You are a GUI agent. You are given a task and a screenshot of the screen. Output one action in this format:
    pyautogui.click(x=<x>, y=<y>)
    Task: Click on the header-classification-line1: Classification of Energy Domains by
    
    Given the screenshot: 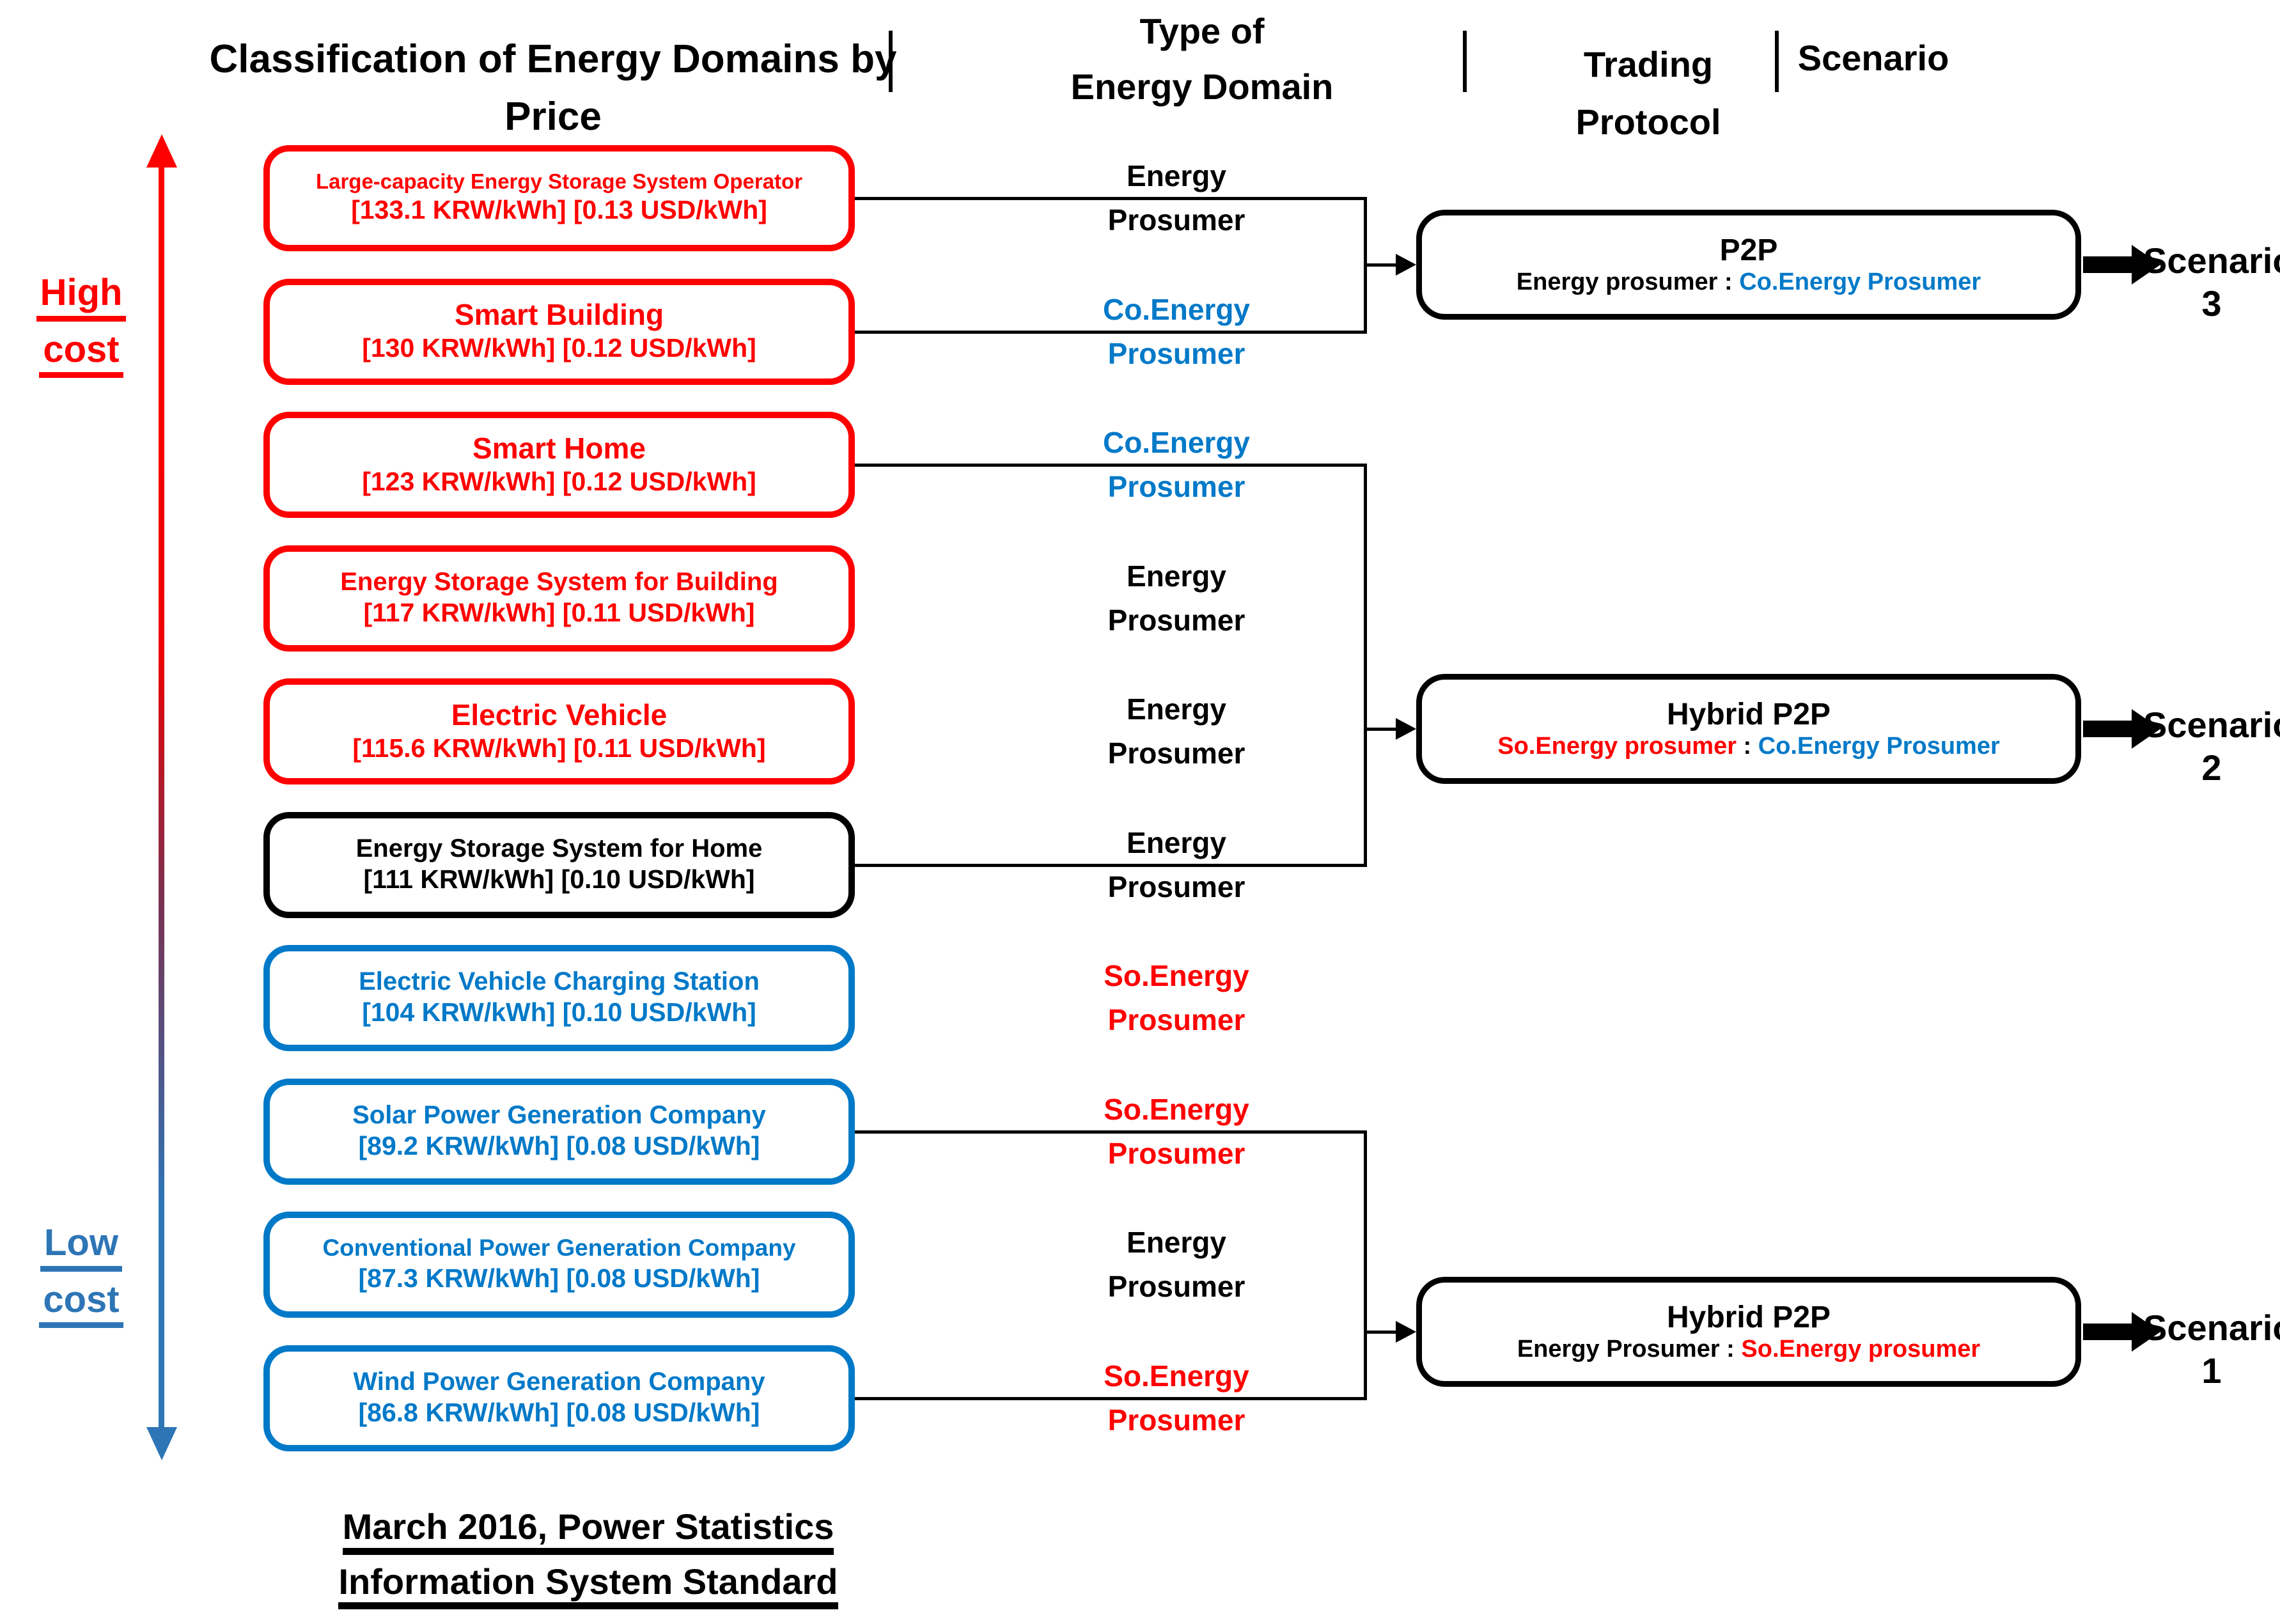 What is the action you would take?
    pyautogui.click(x=553, y=59)
    